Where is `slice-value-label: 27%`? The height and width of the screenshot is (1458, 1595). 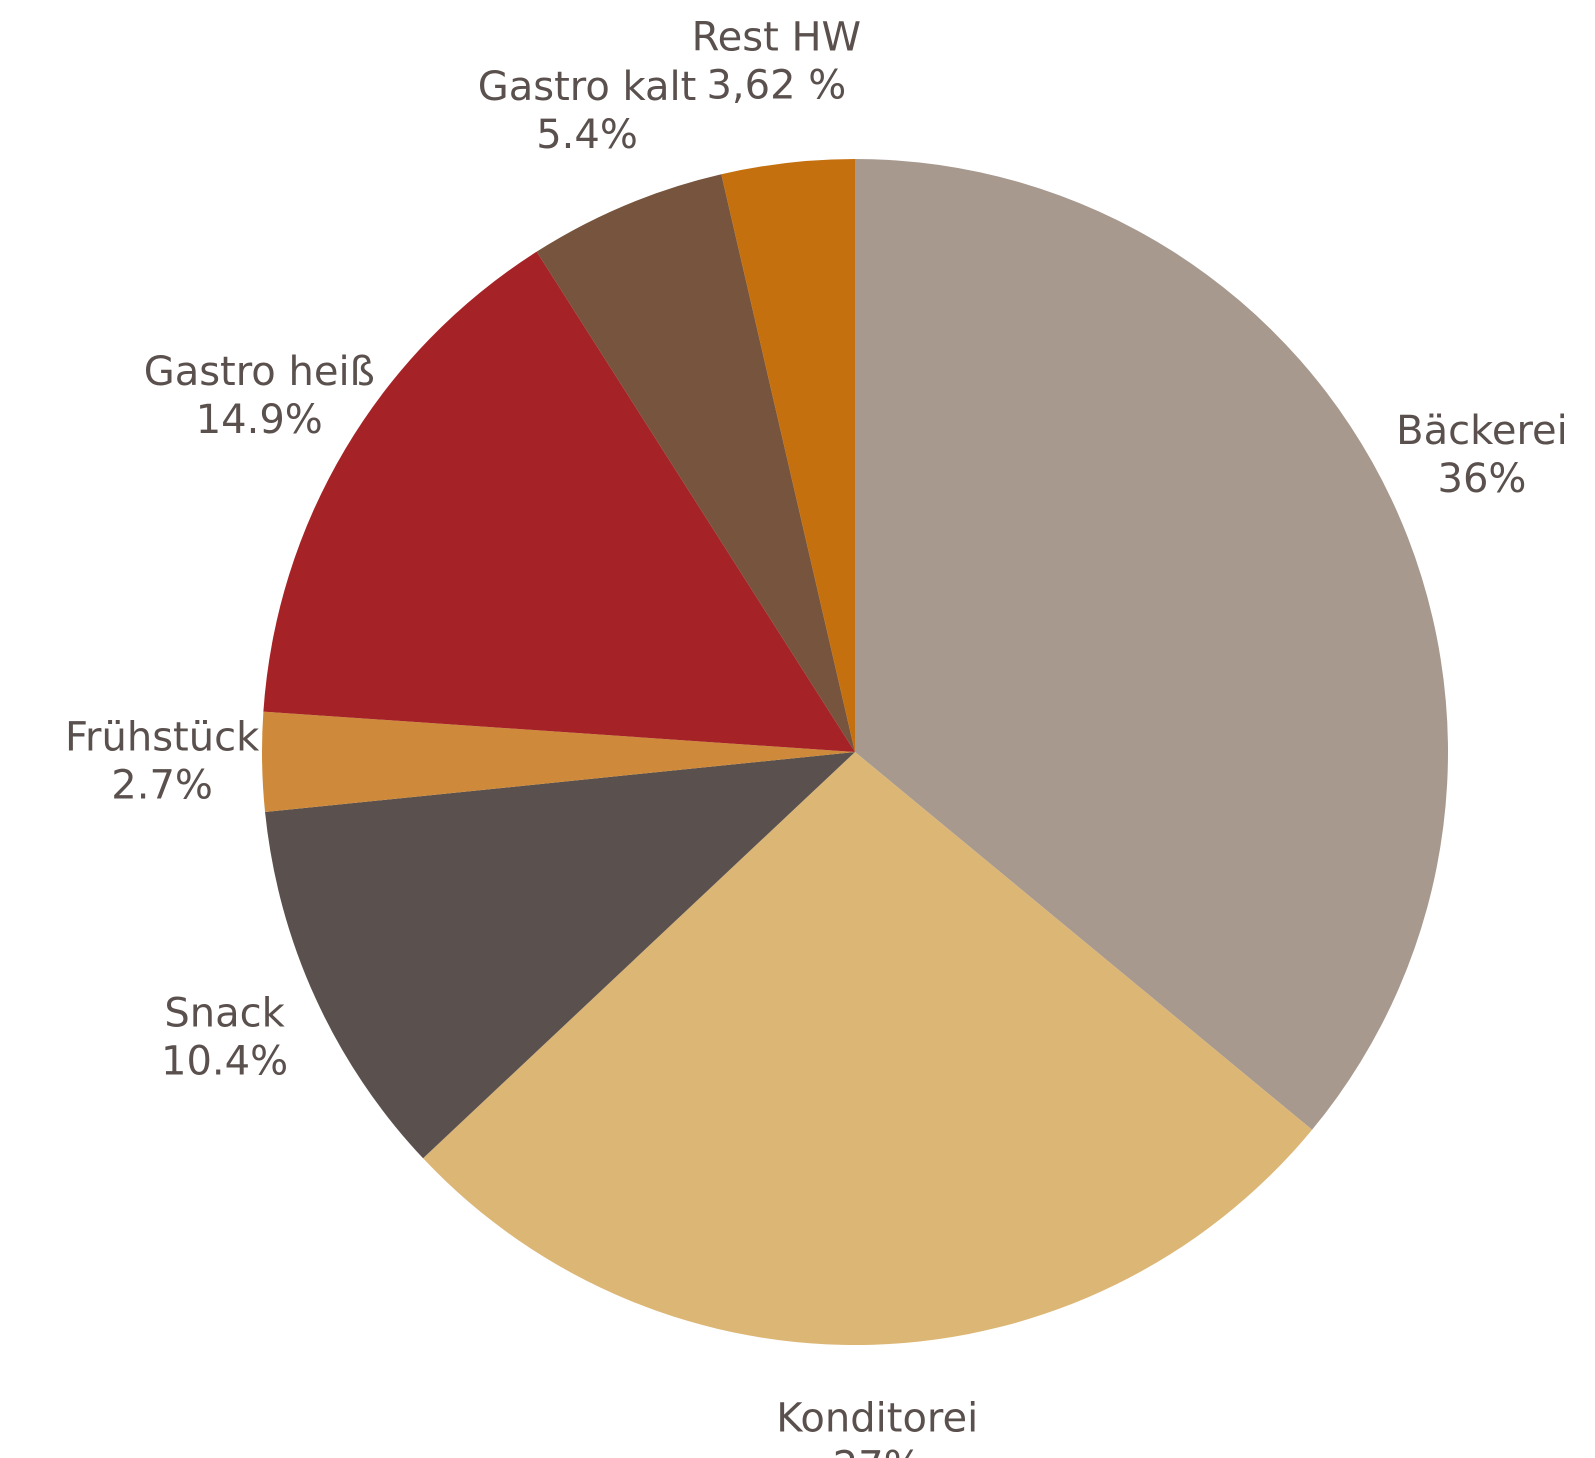
slice-value-label: 27% is located at coordinates (877, 1451).